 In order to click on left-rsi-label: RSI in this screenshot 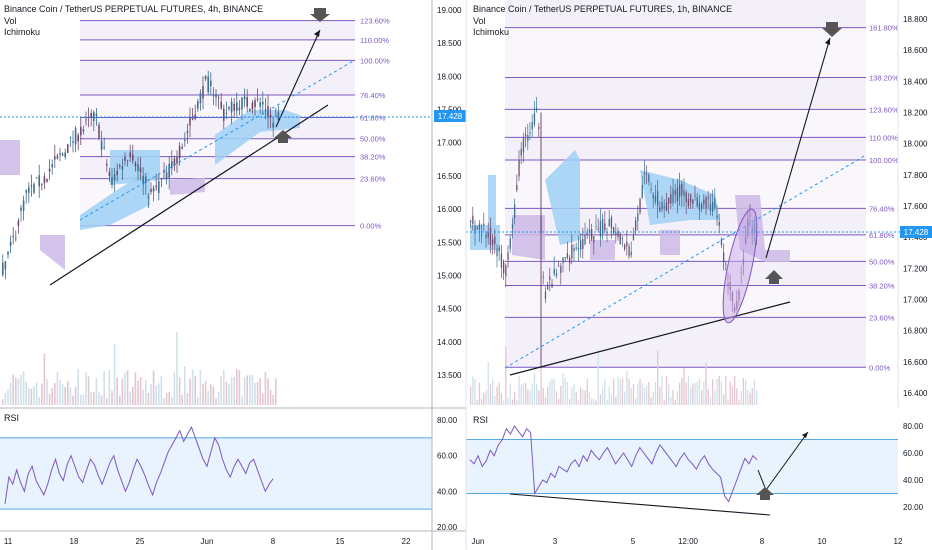, I will do `click(11, 418)`.